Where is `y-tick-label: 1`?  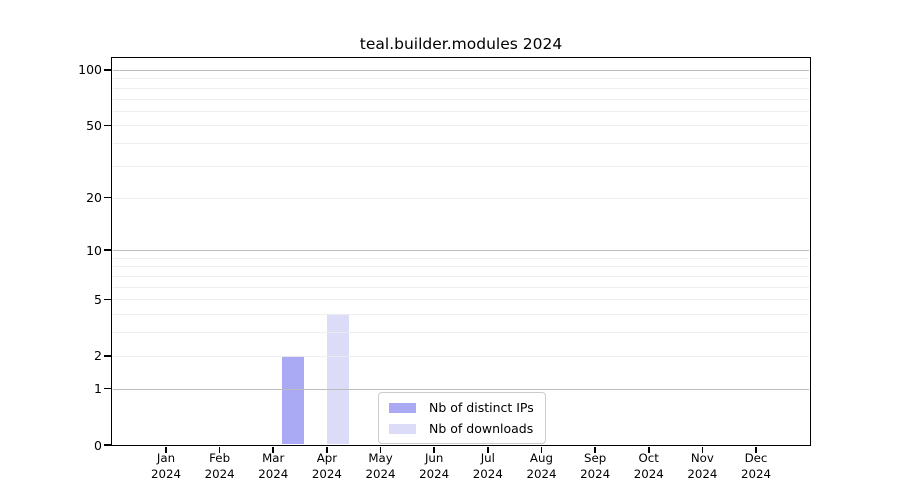
y-tick-label: 1 is located at coordinates (98, 389).